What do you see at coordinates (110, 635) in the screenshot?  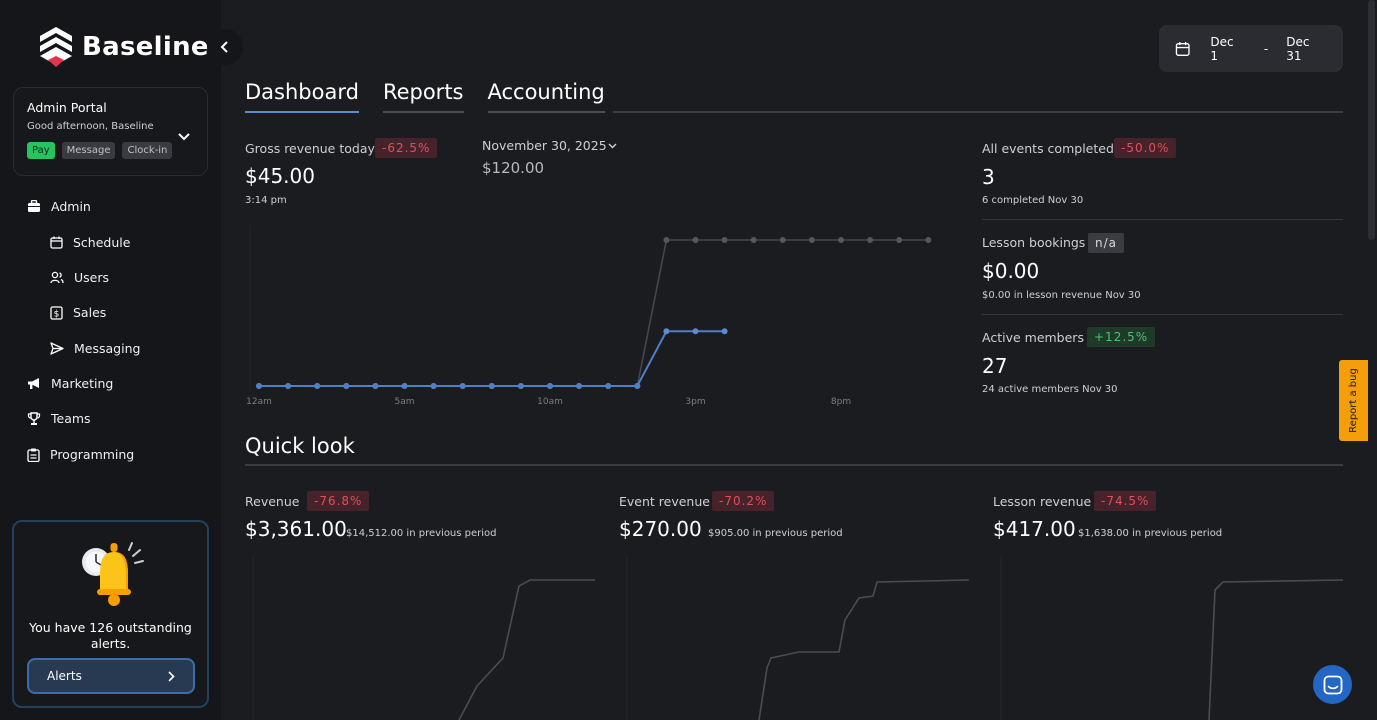 I see `alerts-message: You have 126 outstanding alerts.` at bounding box center [110, 635].